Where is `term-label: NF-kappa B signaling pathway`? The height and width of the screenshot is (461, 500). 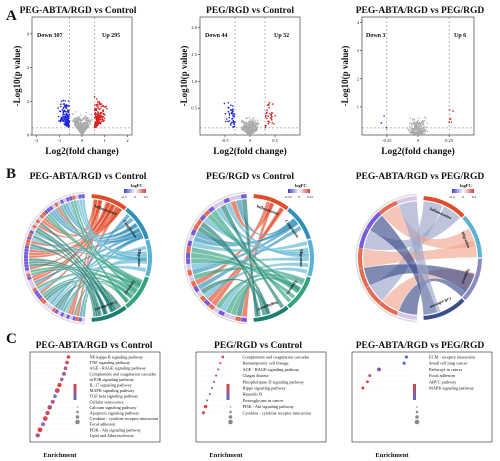
term-label: NF-kappa B signaling pathway is located at coordinates (117, 357).